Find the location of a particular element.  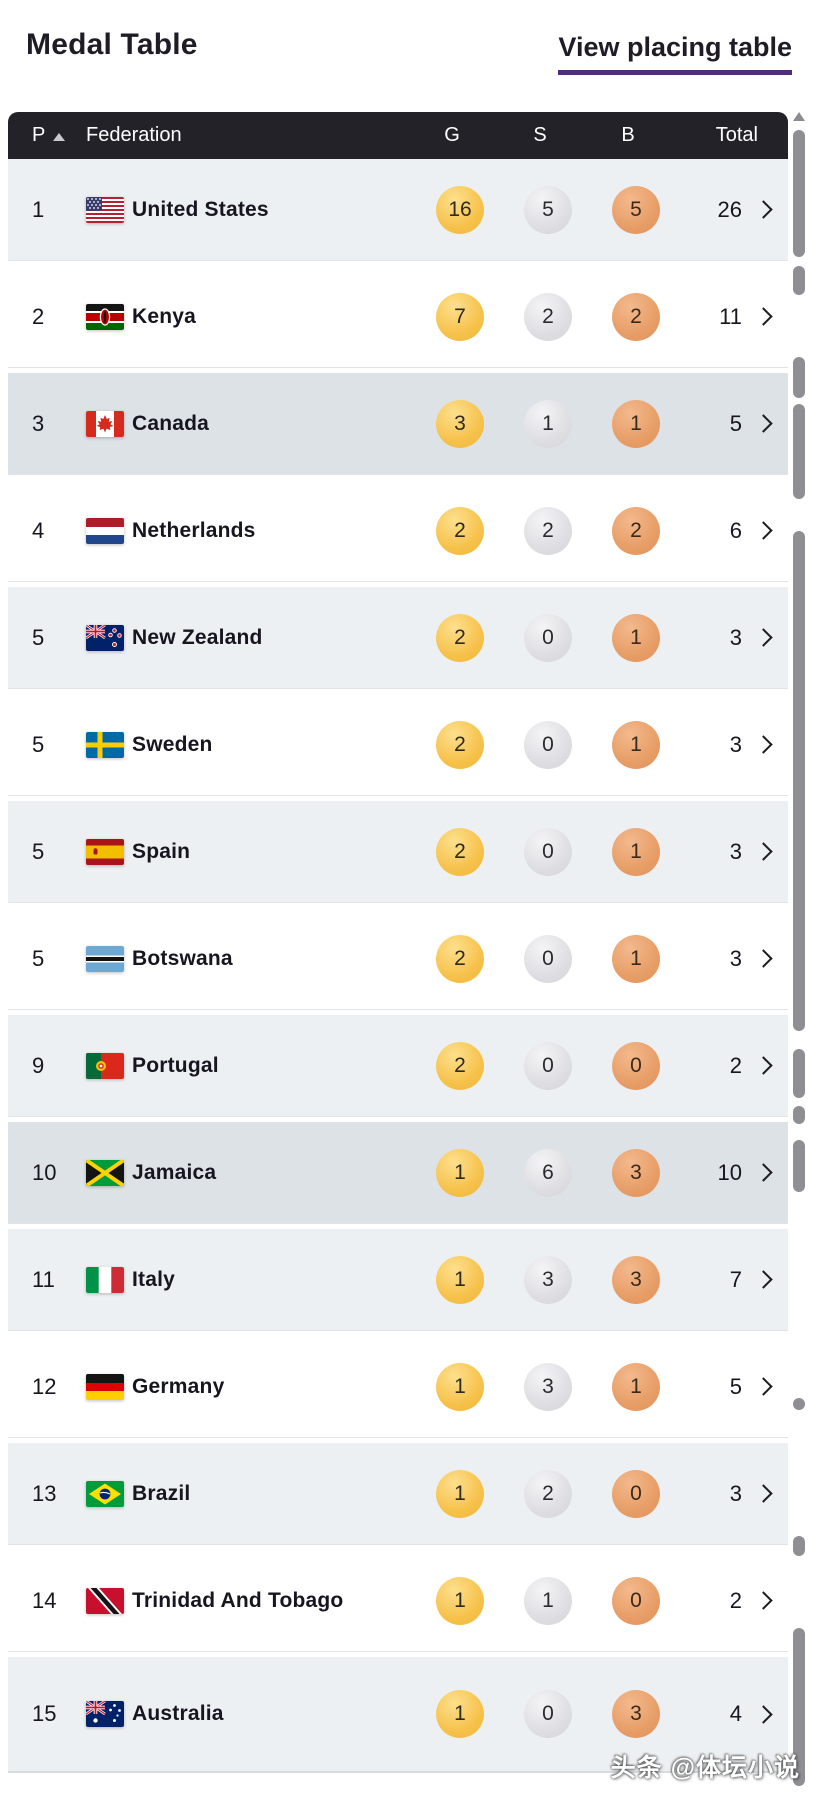

country-name: United States is located at coordinates (200, 209).